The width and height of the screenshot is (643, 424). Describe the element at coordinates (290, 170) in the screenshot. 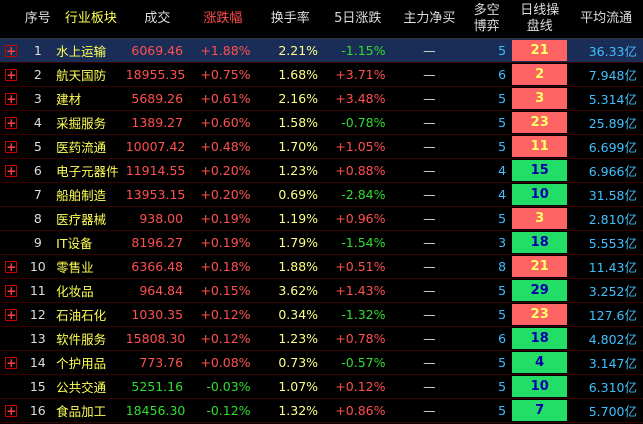

I see `turnover-value-cell: 1.23%` at that location.